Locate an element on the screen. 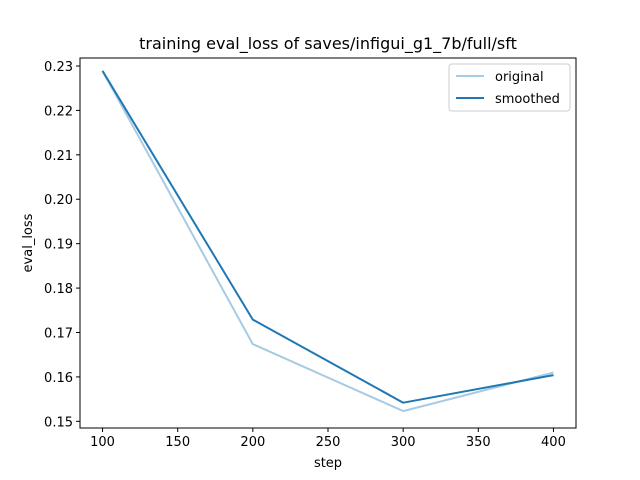 The width and height of the screenshot is (640, 480). y-tick-label: 0.21 is located at coordinates (58, 156).